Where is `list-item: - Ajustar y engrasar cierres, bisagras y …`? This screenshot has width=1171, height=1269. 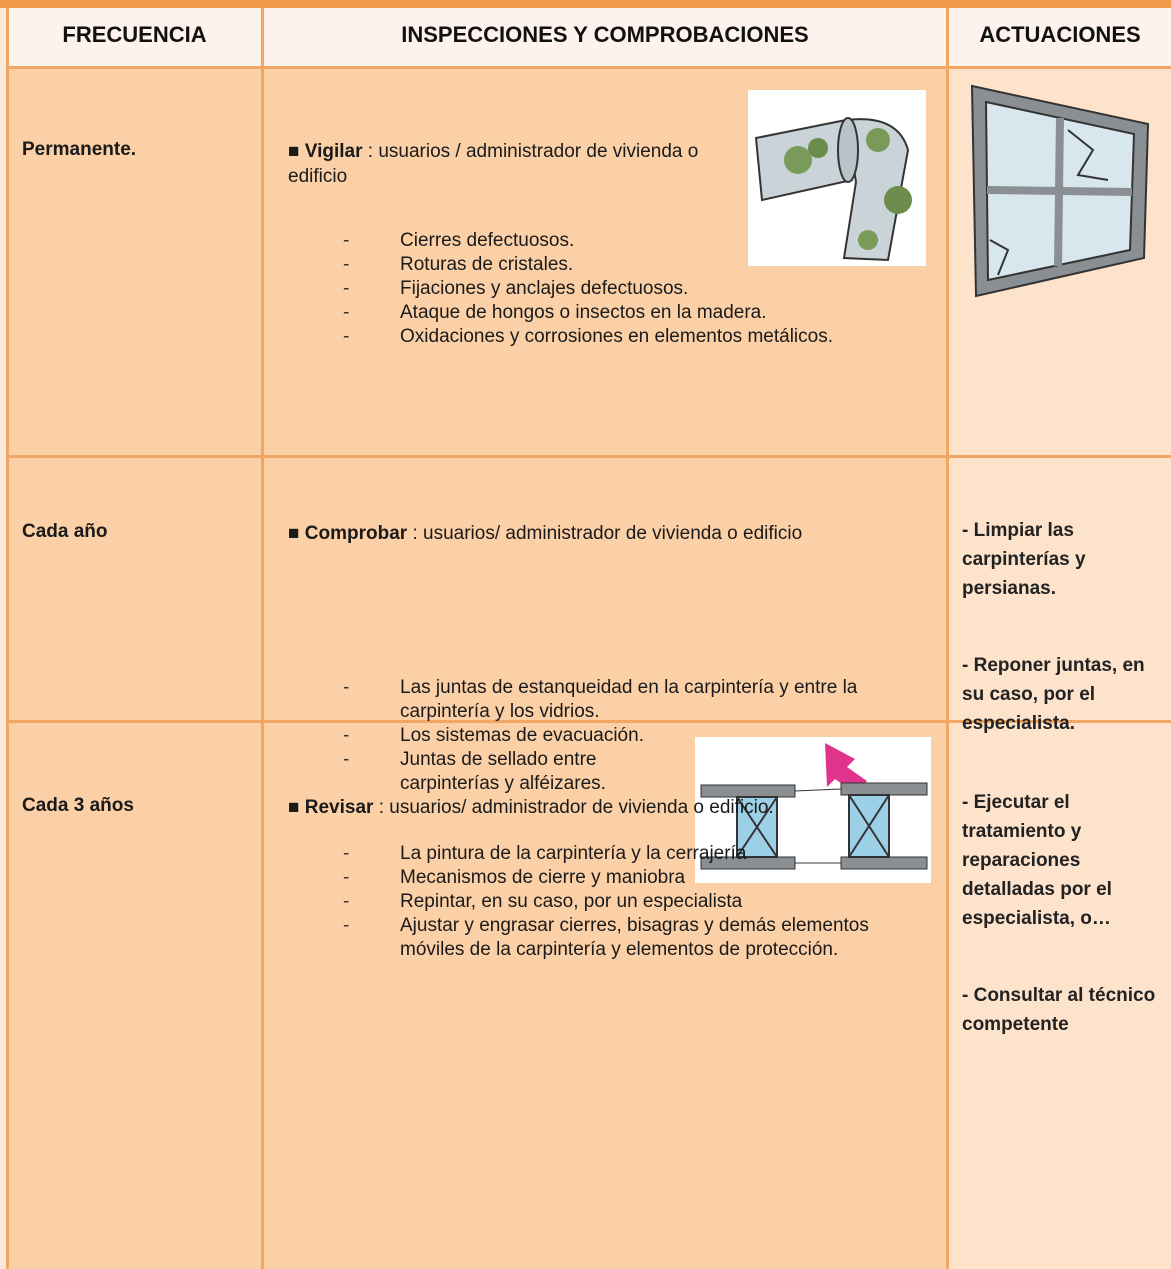
list-item: - Ajustar y engrasar cierres, bisagras y … is located at coordinates (608, 938).